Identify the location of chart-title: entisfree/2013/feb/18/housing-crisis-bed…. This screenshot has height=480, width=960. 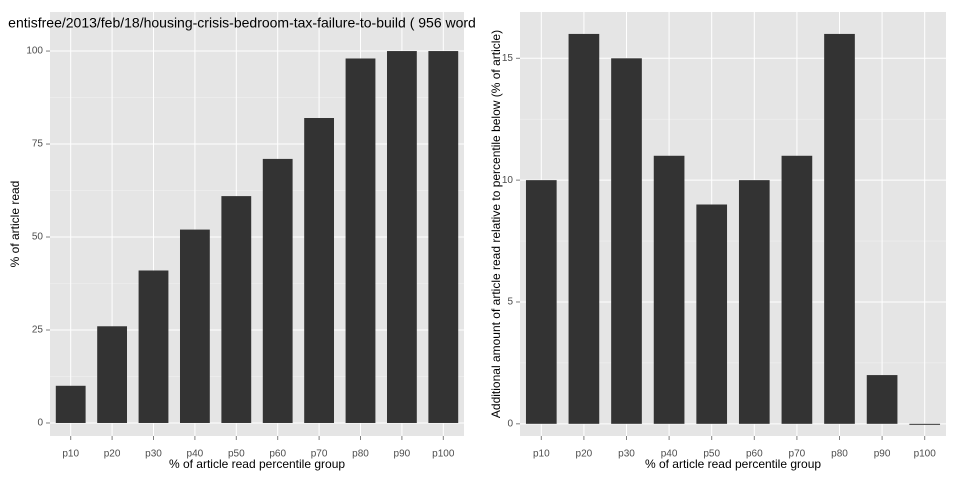
(242, 23).